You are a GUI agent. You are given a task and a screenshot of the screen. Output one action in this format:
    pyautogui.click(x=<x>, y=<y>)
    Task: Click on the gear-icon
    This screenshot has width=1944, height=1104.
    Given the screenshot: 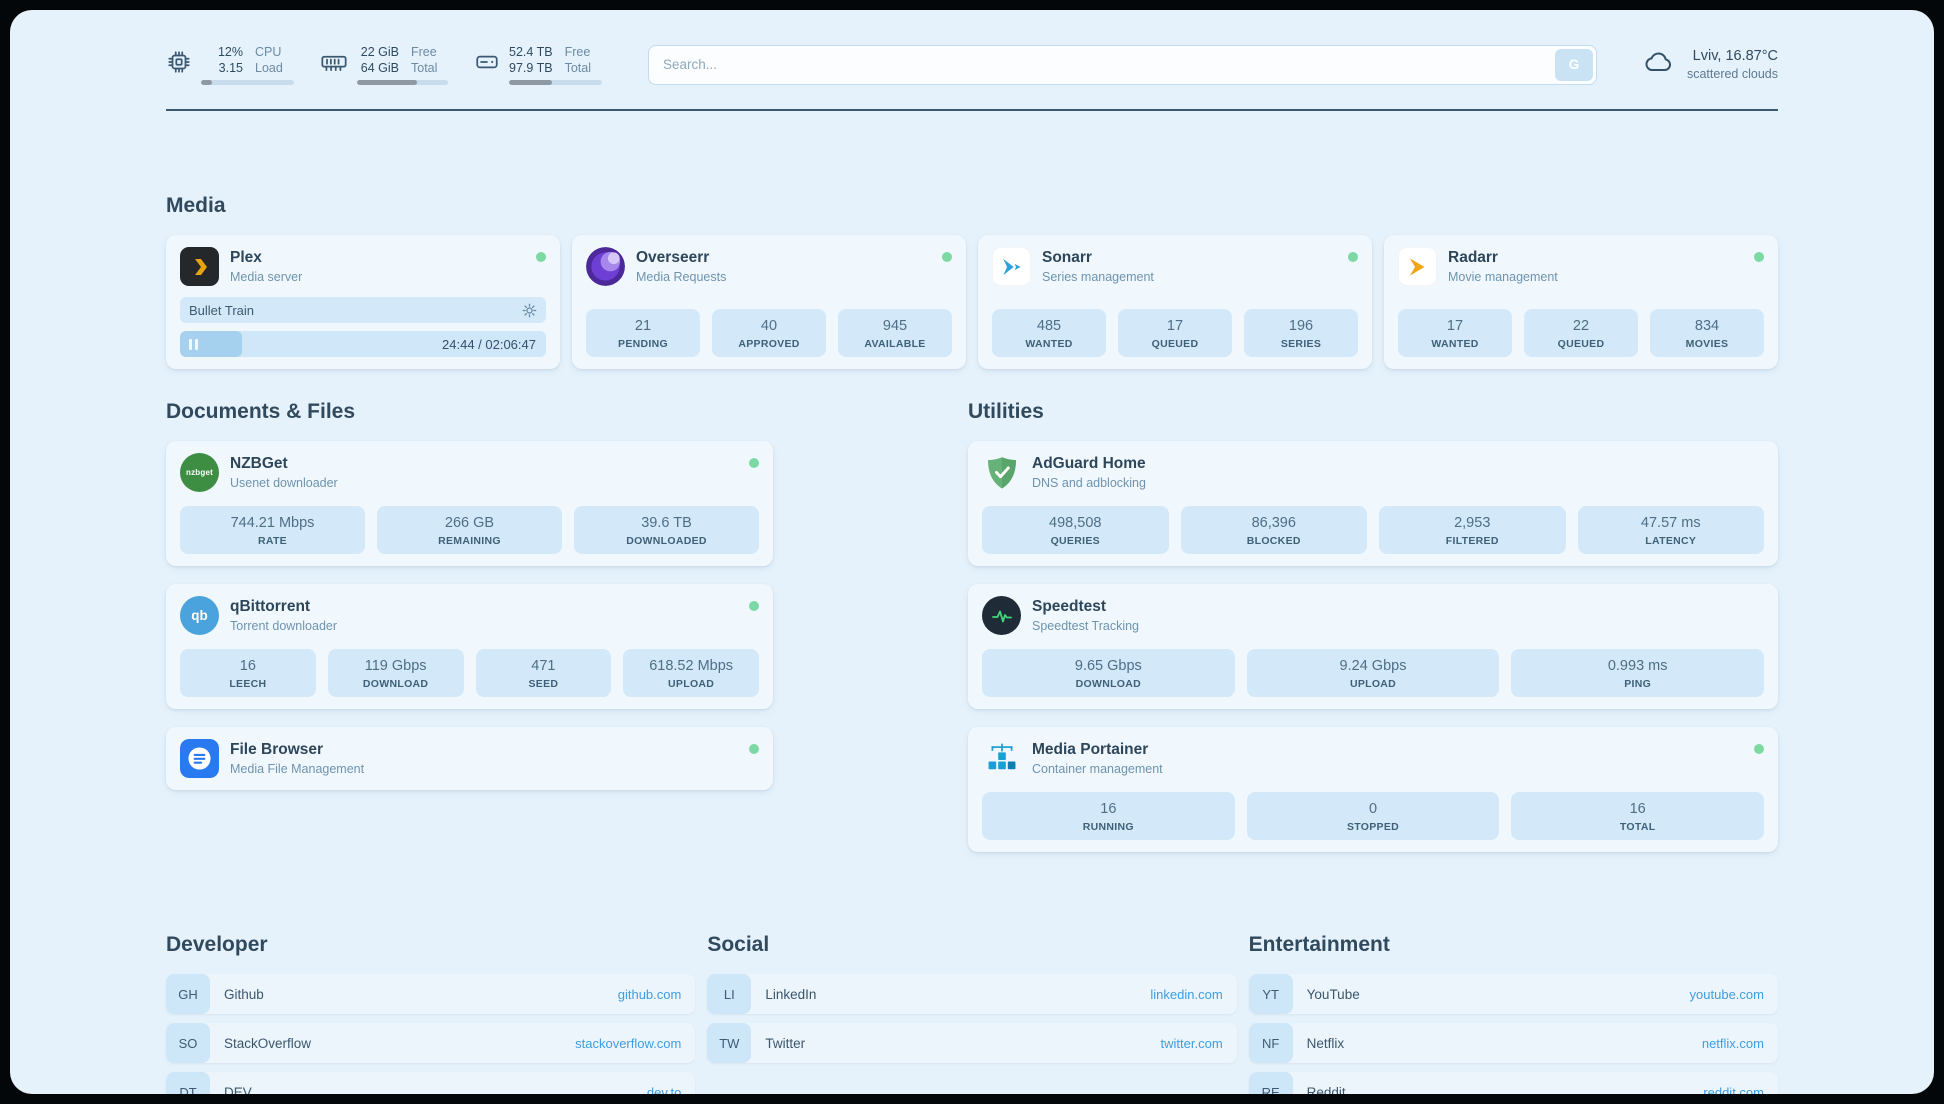 What is the action you would take?
    pyautogui.click(x=529, y=310)
    